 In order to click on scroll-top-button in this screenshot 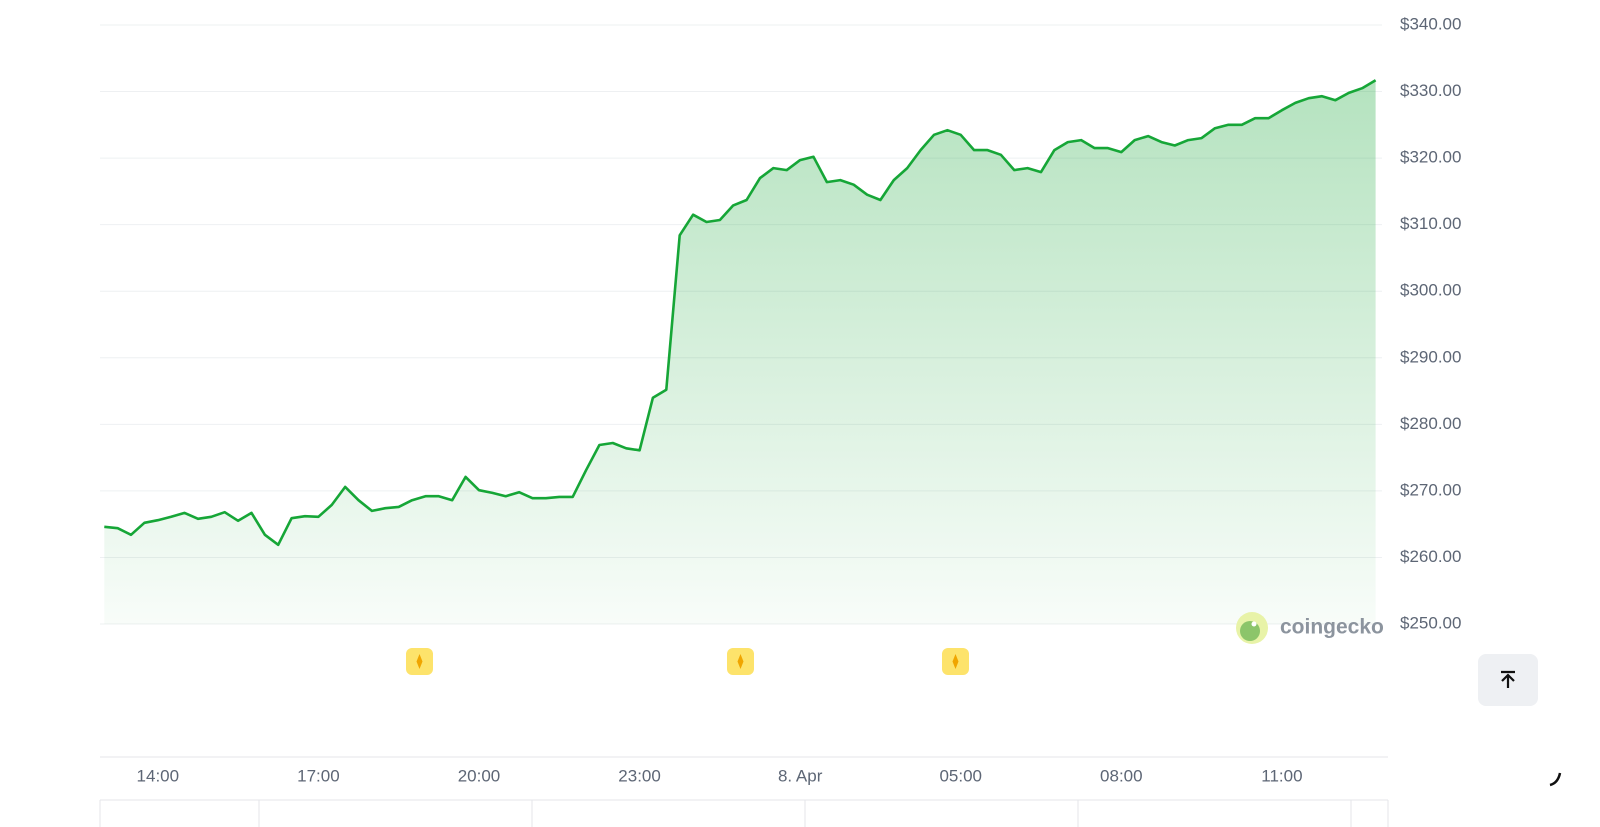, I will do `click(1508, 680)`.